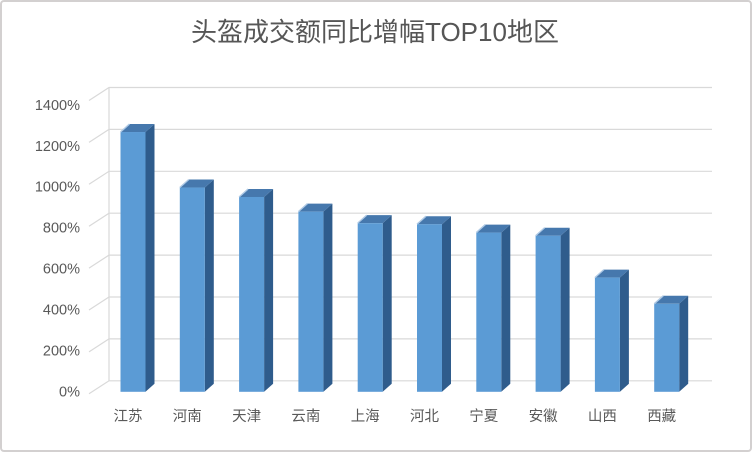 The height and width of the screenshot is (452, 752). I want to click on y-axis-tick-label: 0%, so click(69, 393).